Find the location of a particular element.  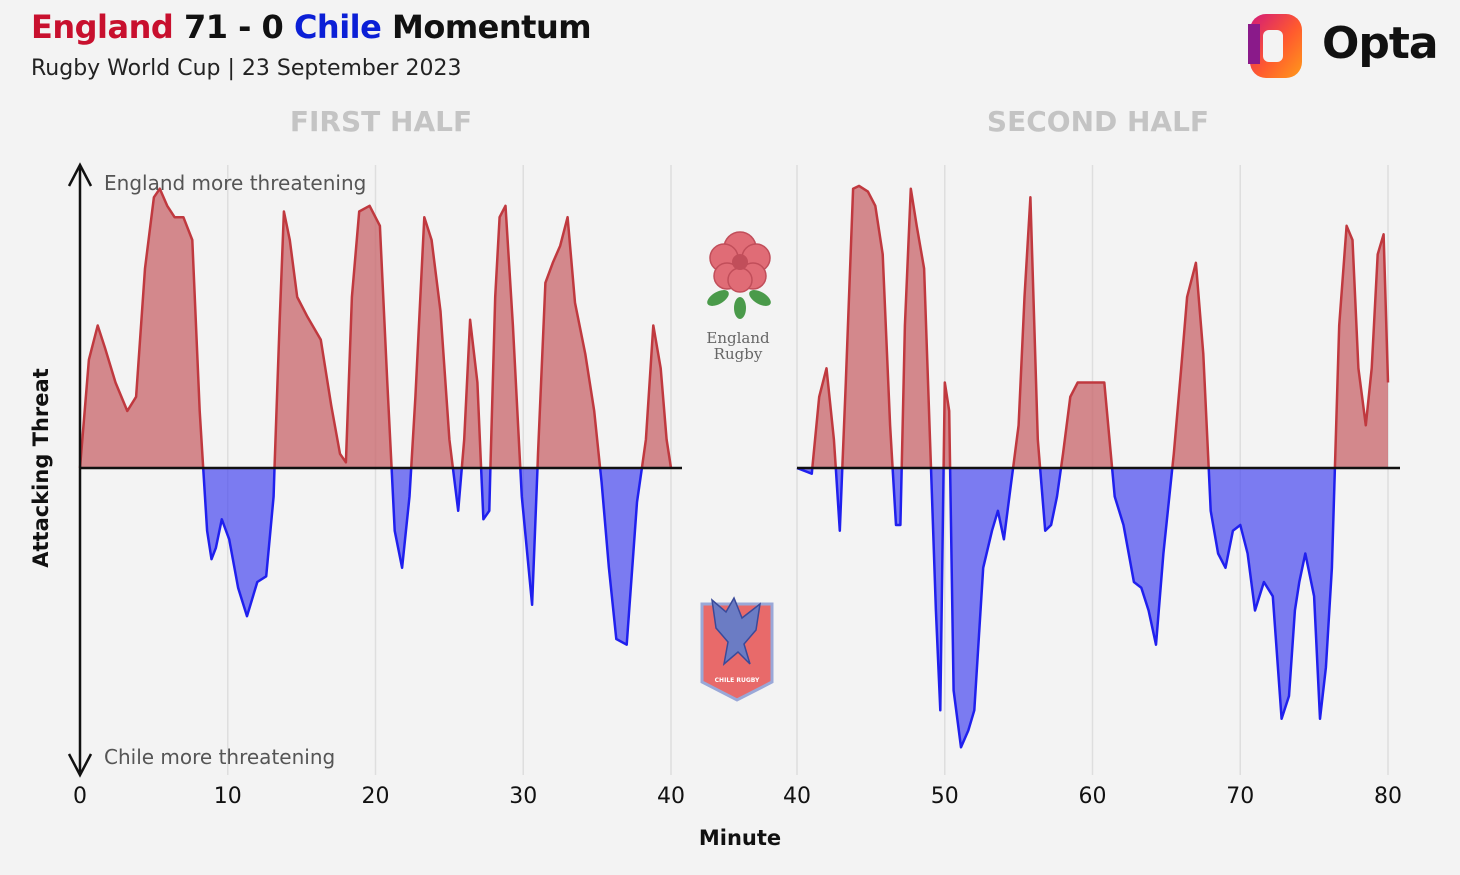

bottom-annotation: Chile more threatening is located at coordinates (219, 757).